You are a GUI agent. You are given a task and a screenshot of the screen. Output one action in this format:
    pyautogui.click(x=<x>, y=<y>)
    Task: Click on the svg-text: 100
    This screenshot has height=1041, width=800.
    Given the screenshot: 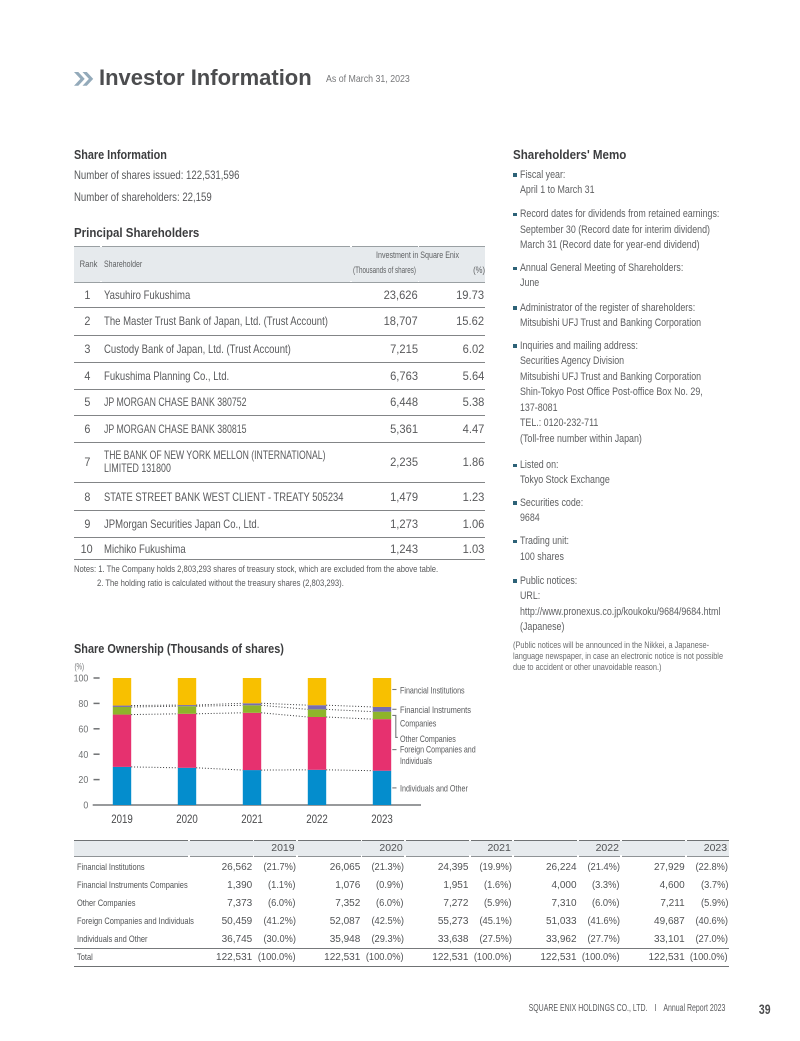 What is the action you would take?
    pyautogui.click(x=81, y=679)
    